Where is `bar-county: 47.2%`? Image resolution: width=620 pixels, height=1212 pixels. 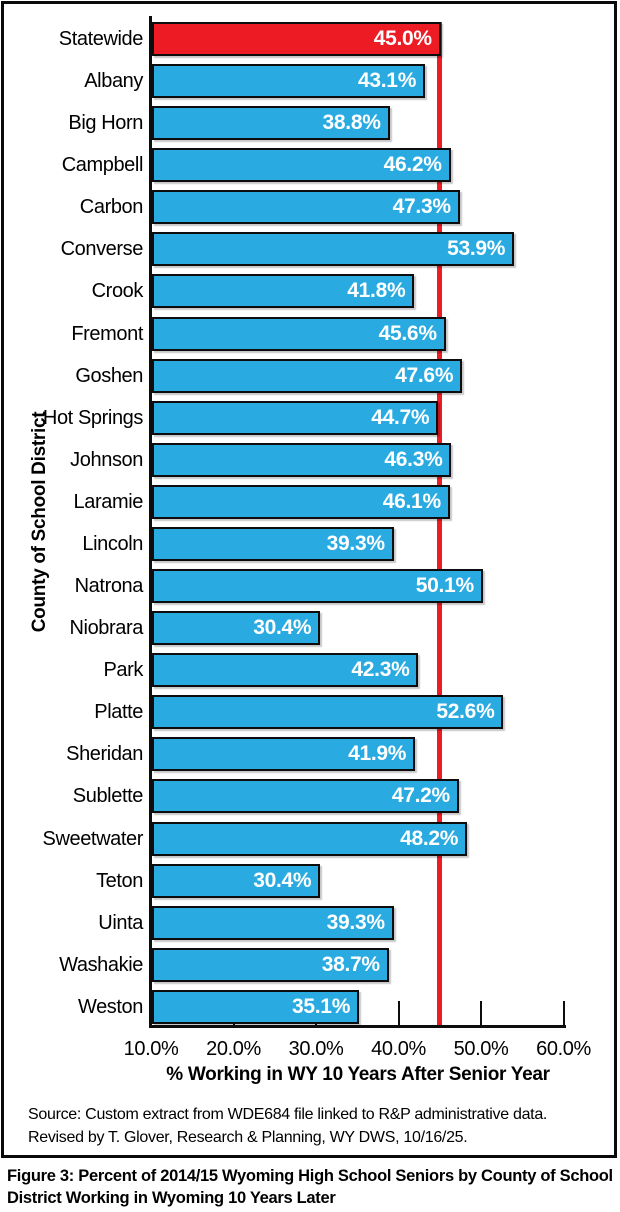
bar-county: 47.2% is located at coordinates (305, 796).